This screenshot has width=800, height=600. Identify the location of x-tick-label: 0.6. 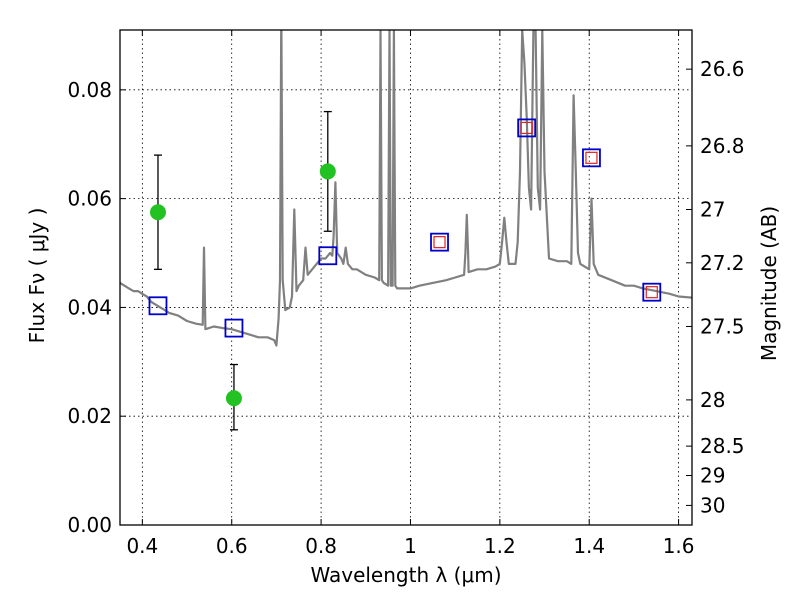
(232, 546).